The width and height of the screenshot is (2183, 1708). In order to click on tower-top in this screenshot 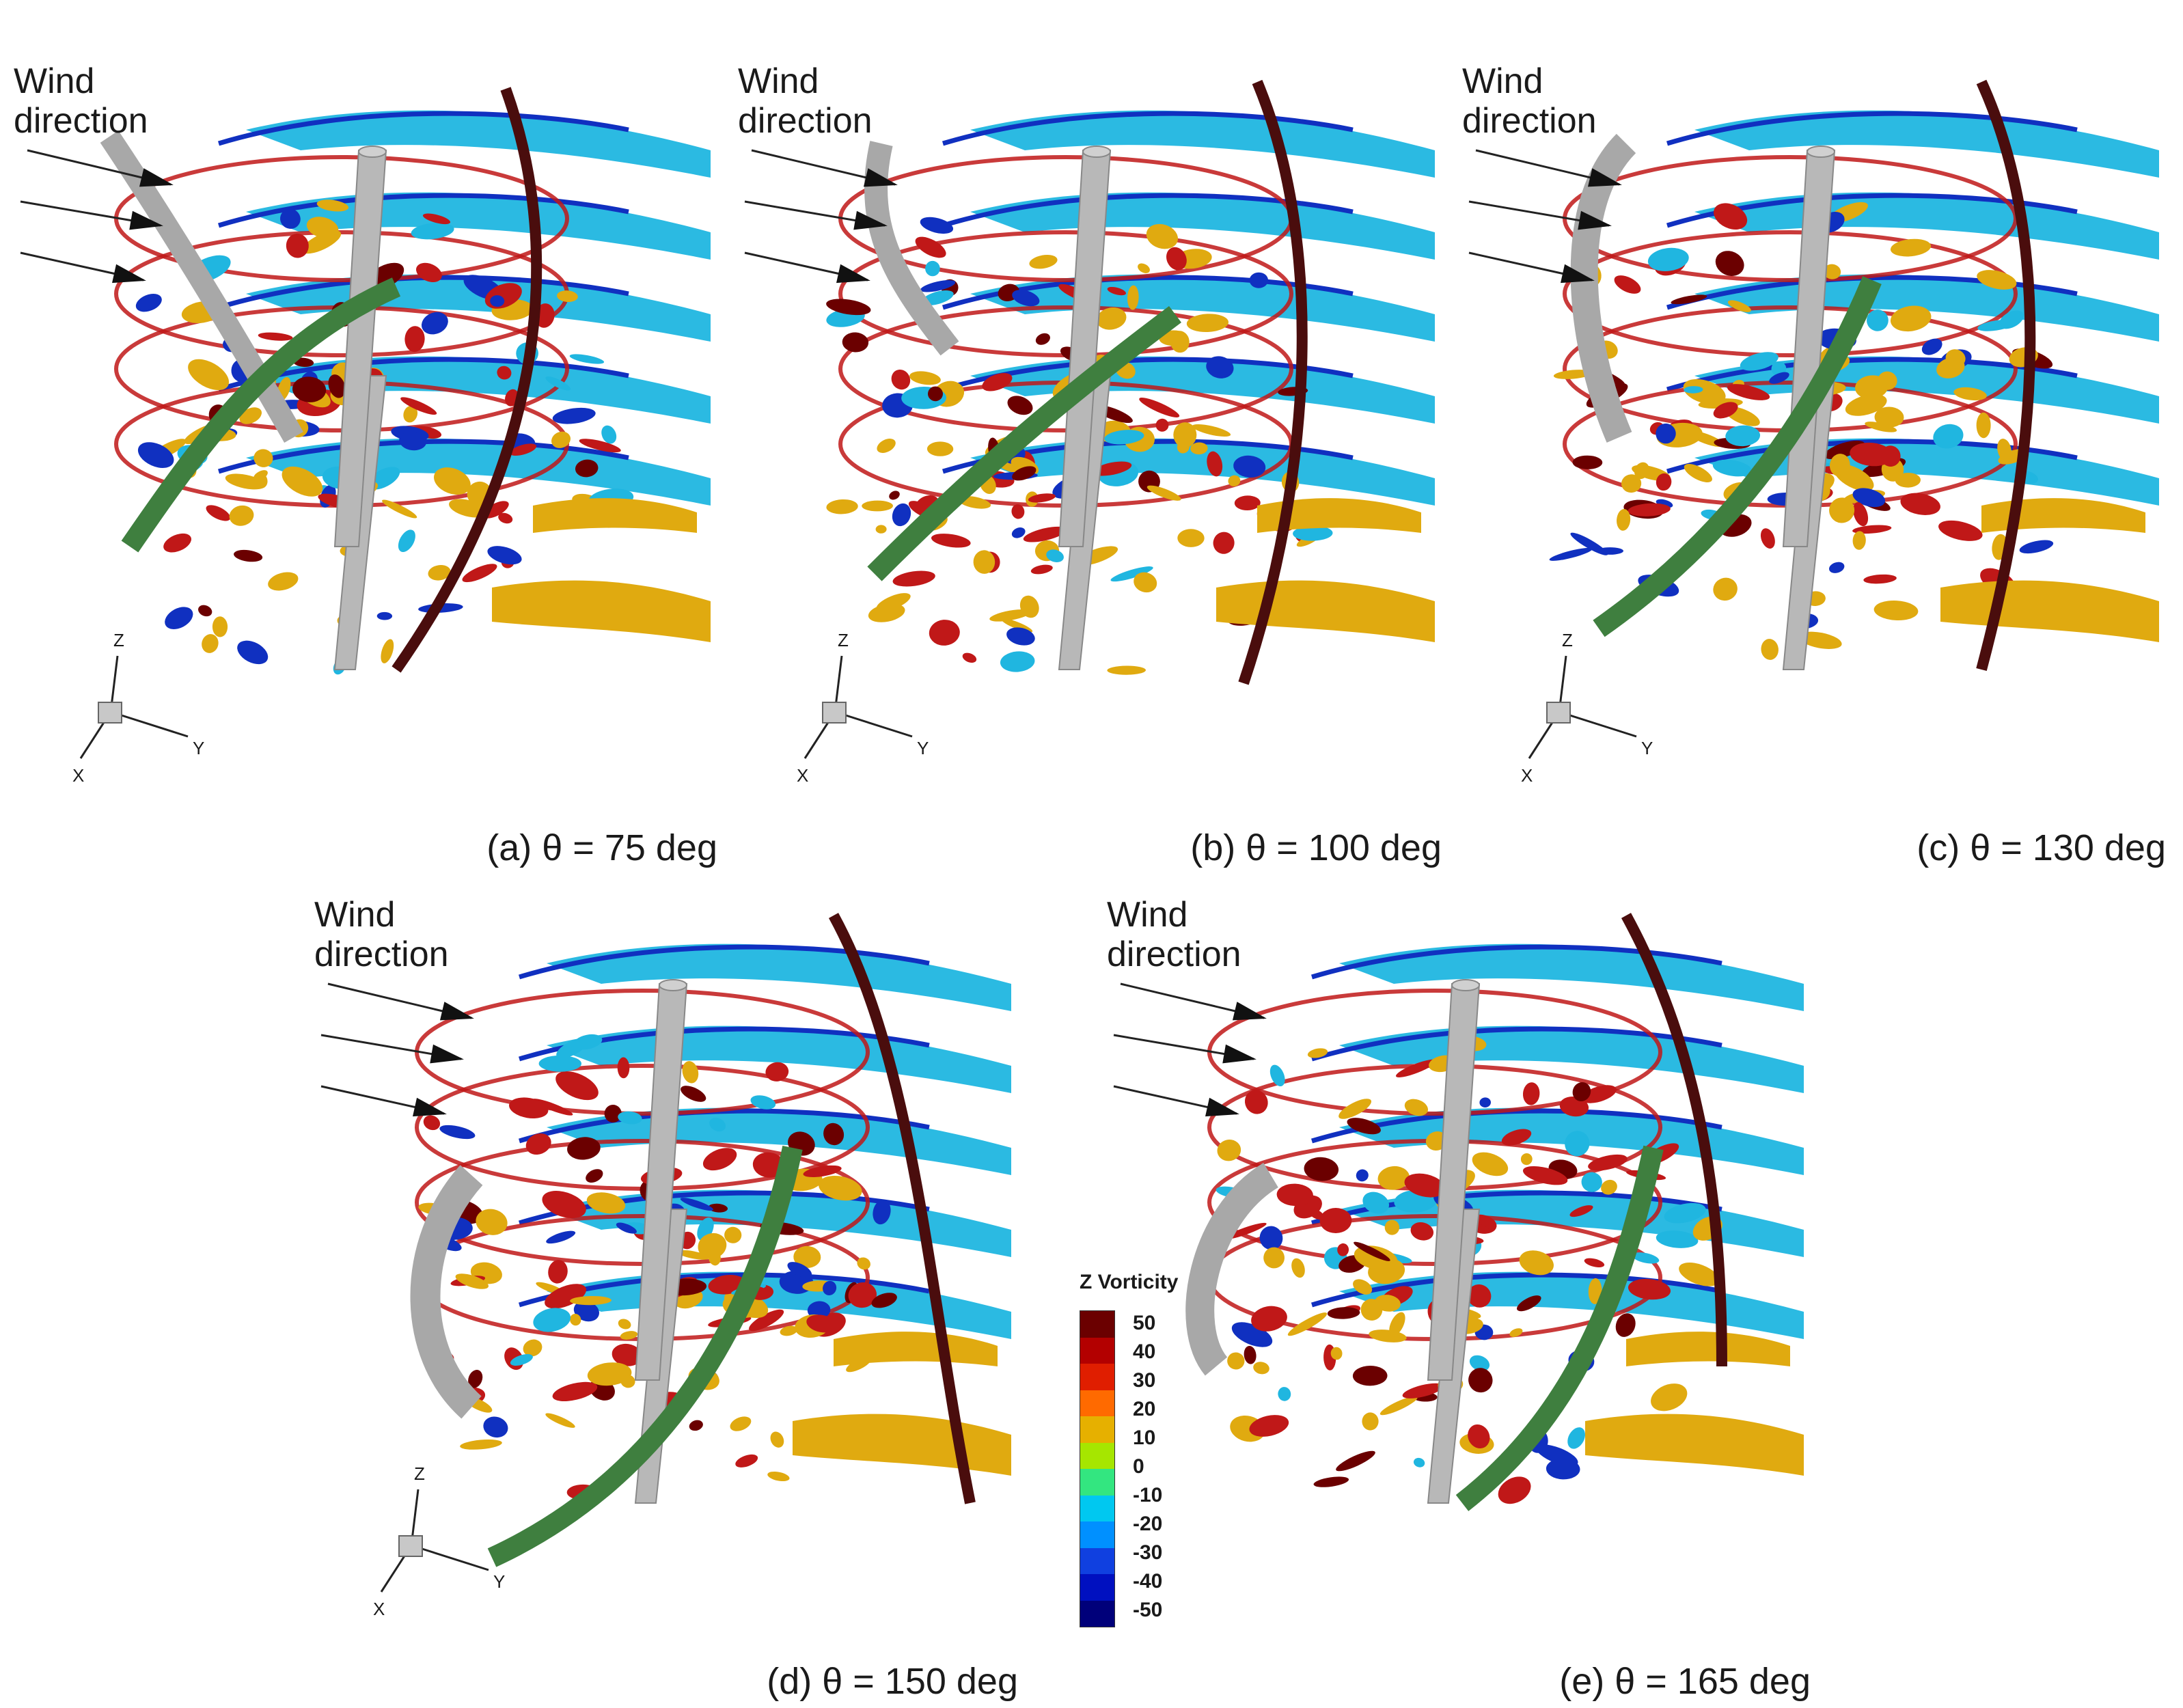, I will do `click(372, 152)`.